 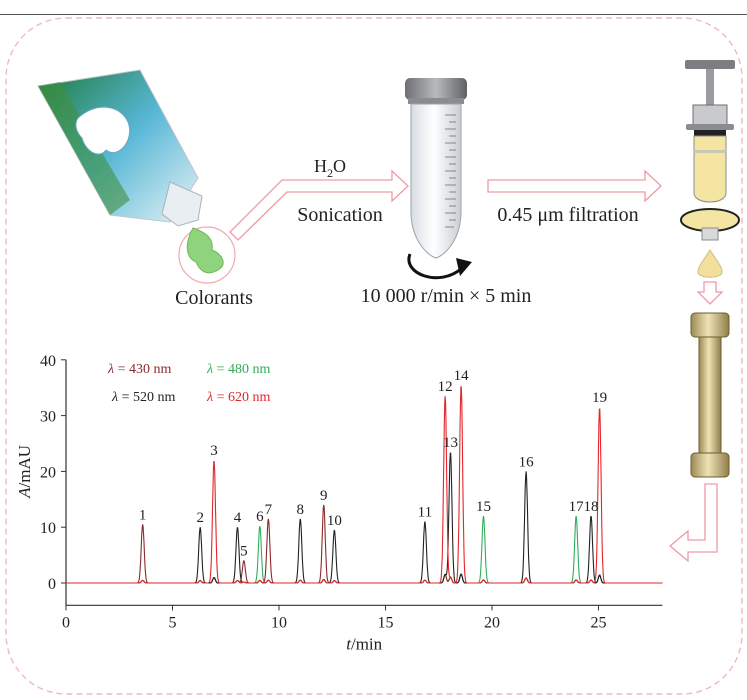 What do you see at coordinates (238, 518) in the screenshot?
I see `peak-label-4: 4` at bounding box center [238, 518].